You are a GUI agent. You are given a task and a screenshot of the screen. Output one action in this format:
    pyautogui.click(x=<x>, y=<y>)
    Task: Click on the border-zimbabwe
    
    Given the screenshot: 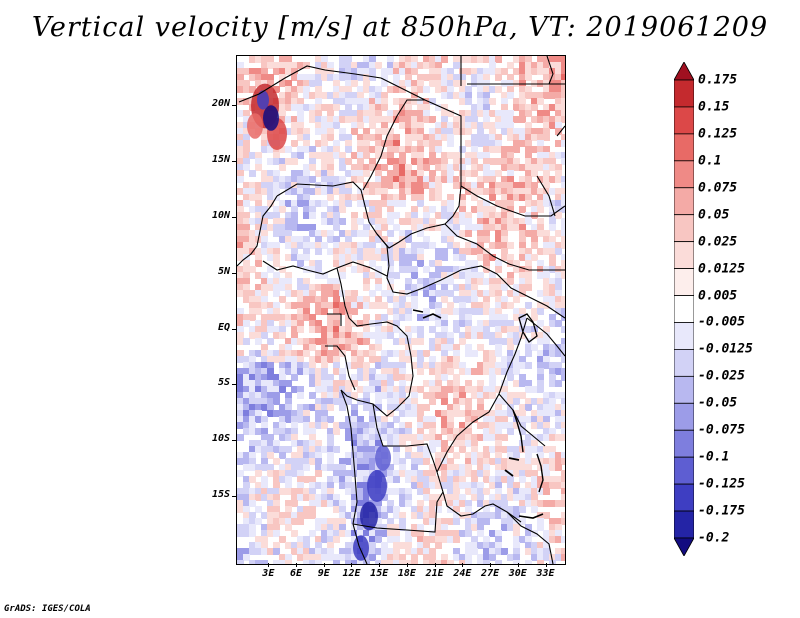 What is the action you would take?
    pyautogui.click(x=530, y=537)
    